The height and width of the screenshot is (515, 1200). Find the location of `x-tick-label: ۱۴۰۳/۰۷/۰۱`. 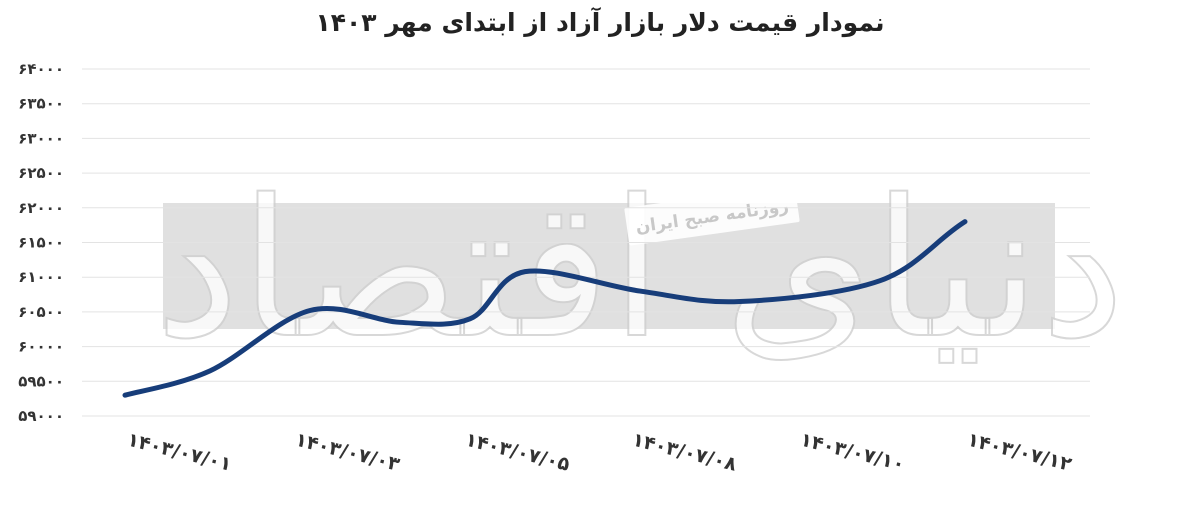

x-tick-label: ۱۴۰۳/۰۷/۰۱ is located at coordinates (179, 452).